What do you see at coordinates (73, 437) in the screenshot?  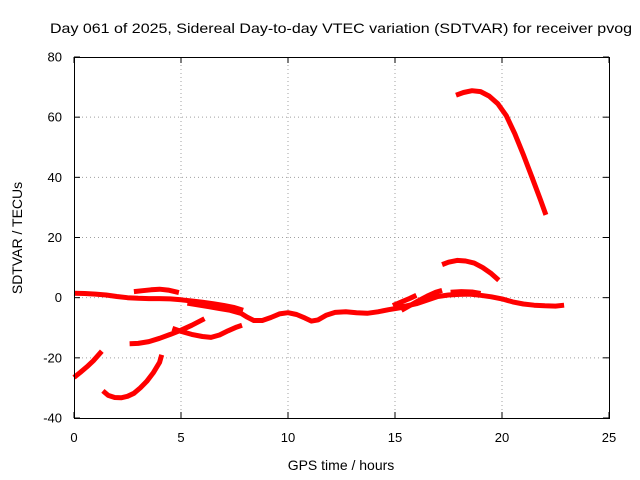 I see `x-tick-label: 0` at bounding box center [73, 437].